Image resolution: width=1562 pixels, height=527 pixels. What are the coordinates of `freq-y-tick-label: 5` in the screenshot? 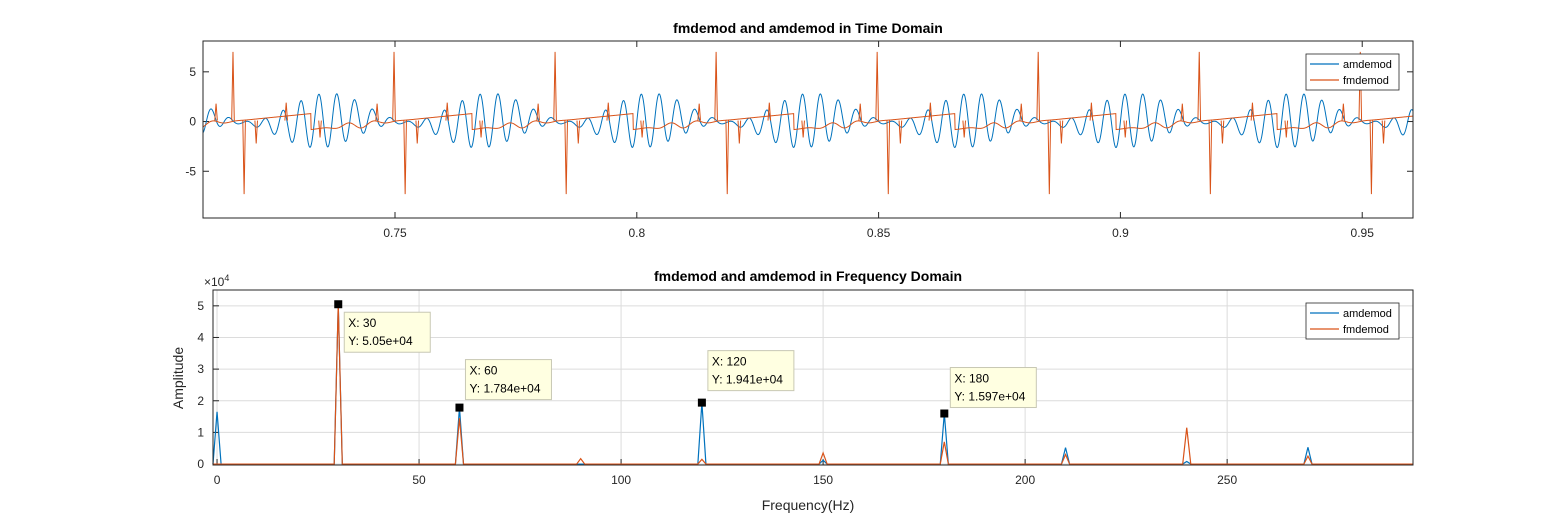 It's located at (200, 306).